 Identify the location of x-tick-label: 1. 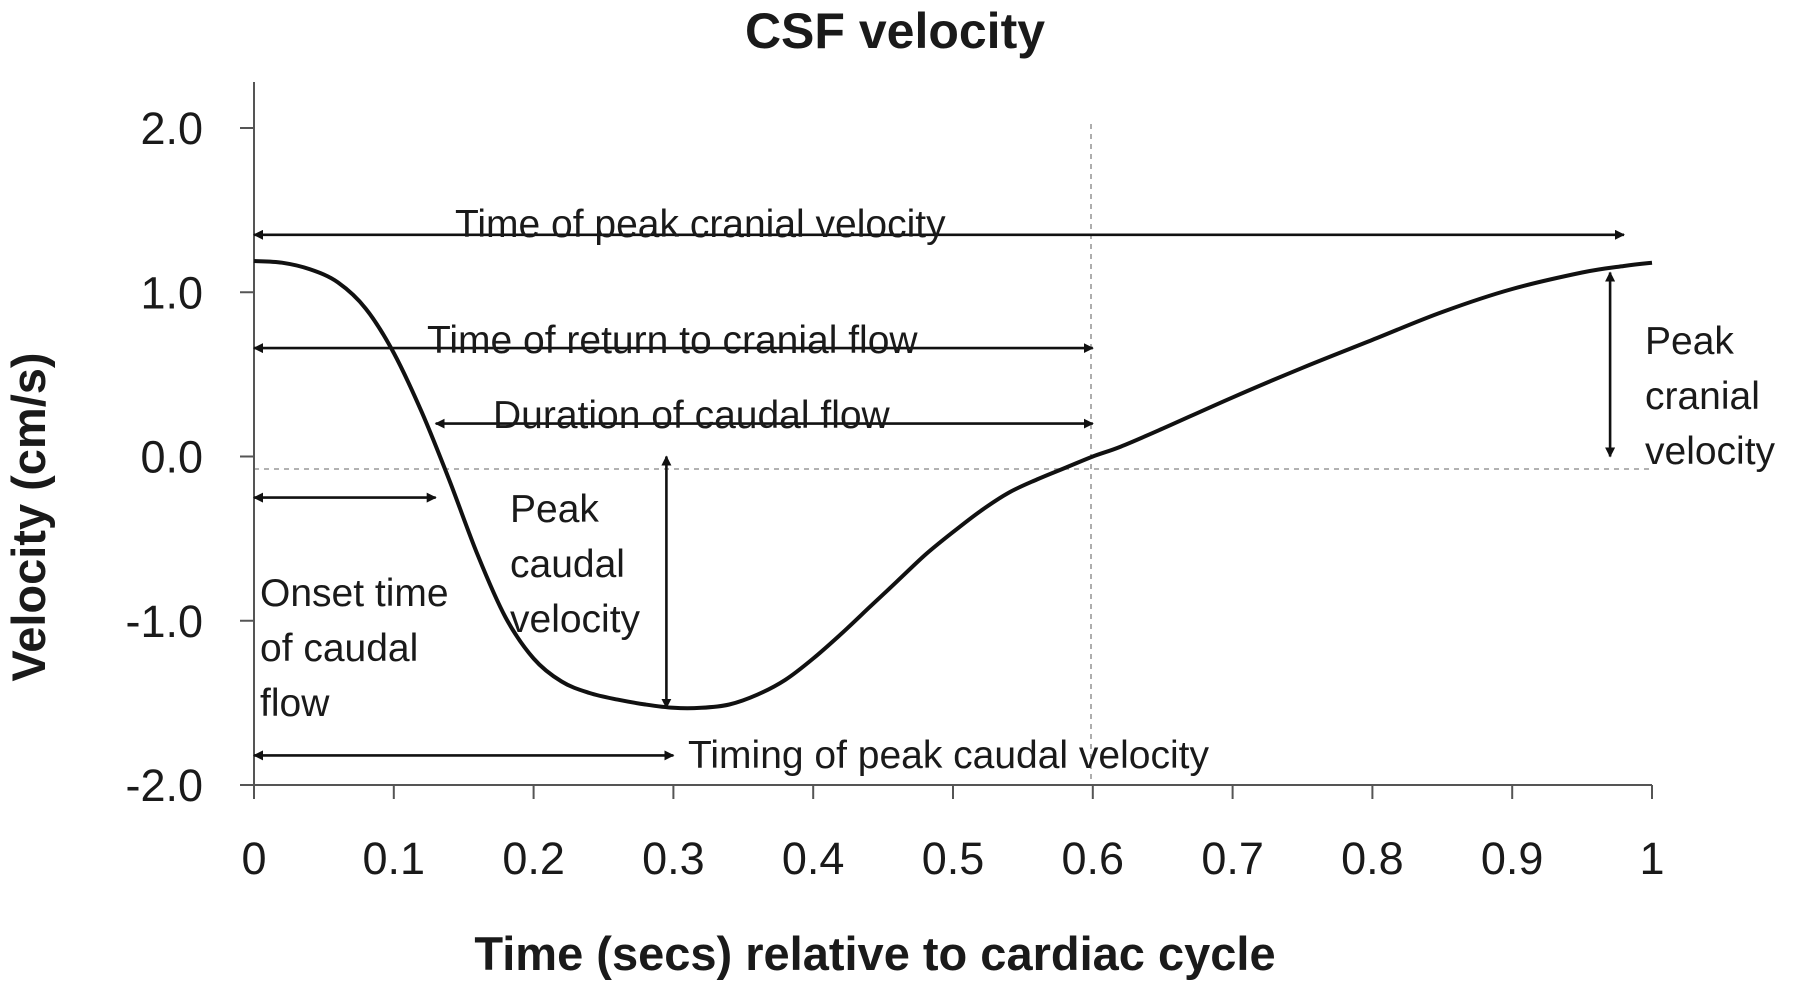
(1651, 858).